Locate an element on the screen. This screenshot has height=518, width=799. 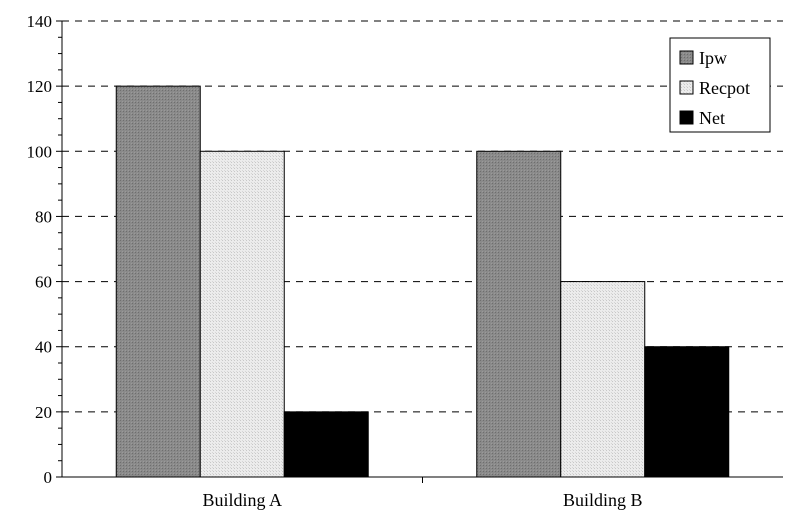
y-tick-label: 100 is located at coordinates (40, 151).